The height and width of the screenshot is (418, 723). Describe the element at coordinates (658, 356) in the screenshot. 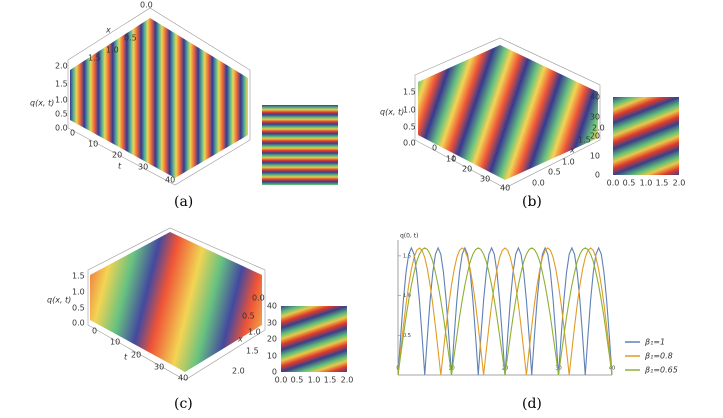

I see `legend-label: β₁=0.8` at that location.